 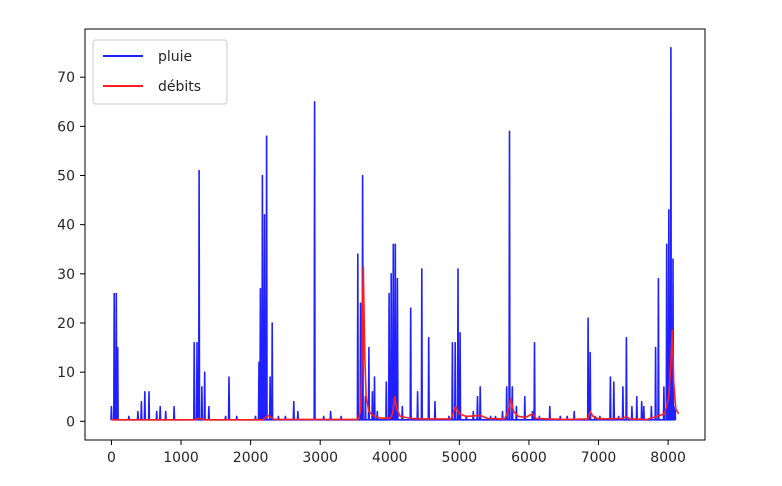 I want to click on y-tick-label: 60, so click(x=66, y=127).